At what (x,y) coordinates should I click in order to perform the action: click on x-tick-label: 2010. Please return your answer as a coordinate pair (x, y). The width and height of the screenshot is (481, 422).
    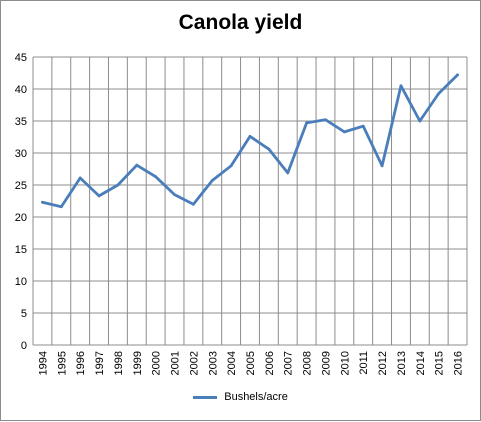
    Looking at the image, I should click on (345, 363).